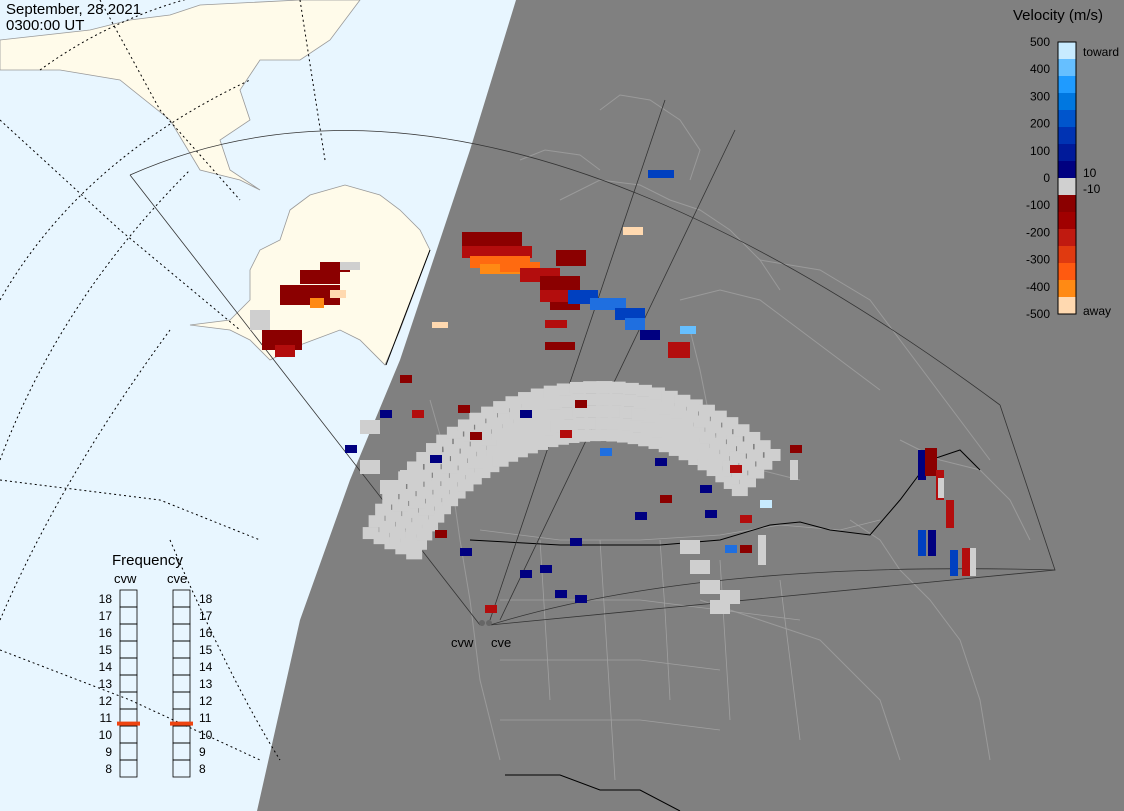  What do you see at coordinates (45, 25) in the screenshot?
I see `time-label: 0300:00 UT` at bounding box center [45, 25].